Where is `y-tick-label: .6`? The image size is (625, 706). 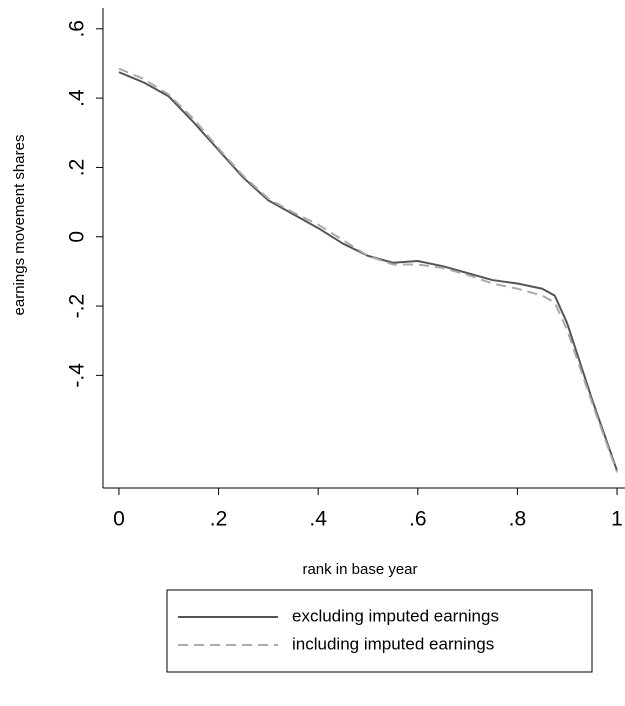
y-tick-label: .6 is located at coordinates (77, 29).